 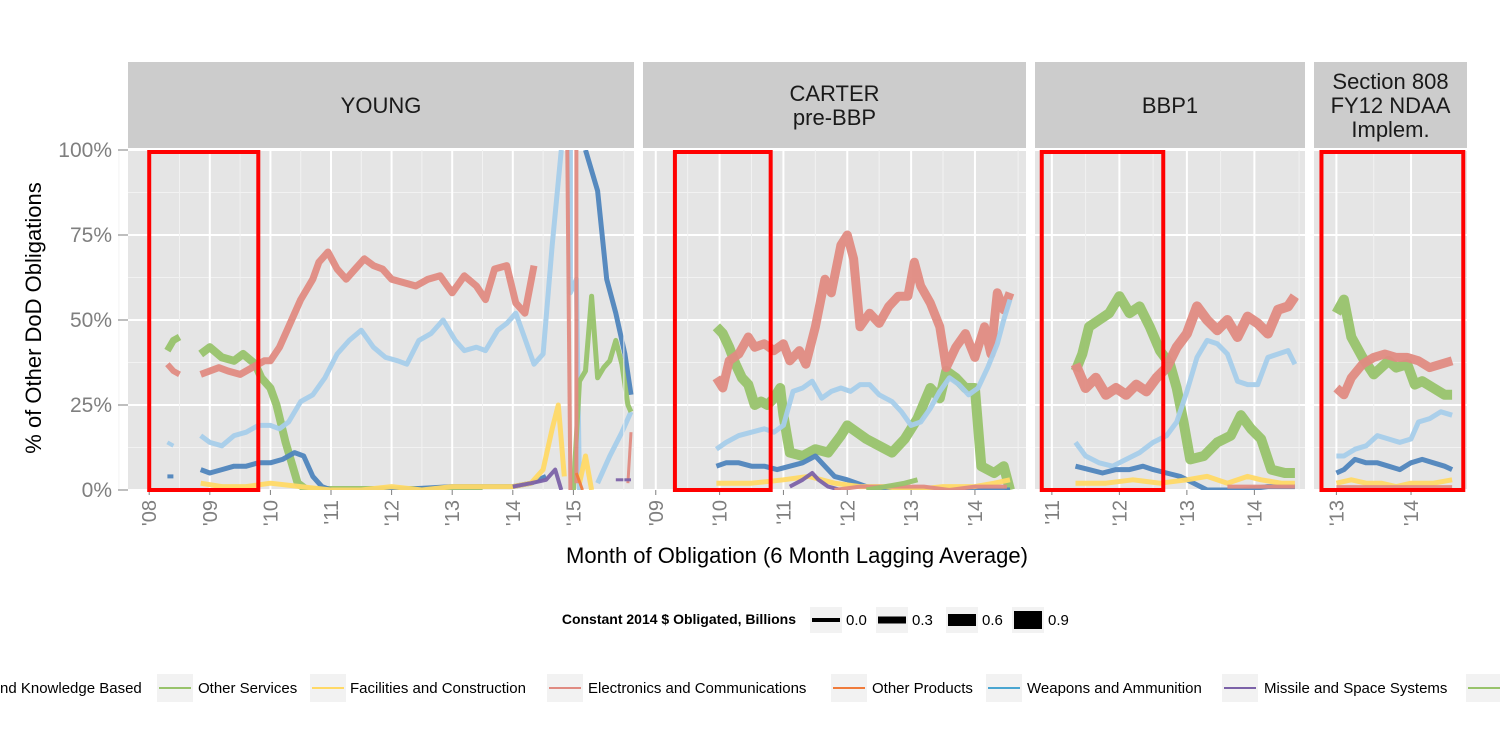 What do you see at coordinates (438, 688) in the screenshot?
I see `color-legend-label: Facilities and Construction` at bounding box center [438, 688].